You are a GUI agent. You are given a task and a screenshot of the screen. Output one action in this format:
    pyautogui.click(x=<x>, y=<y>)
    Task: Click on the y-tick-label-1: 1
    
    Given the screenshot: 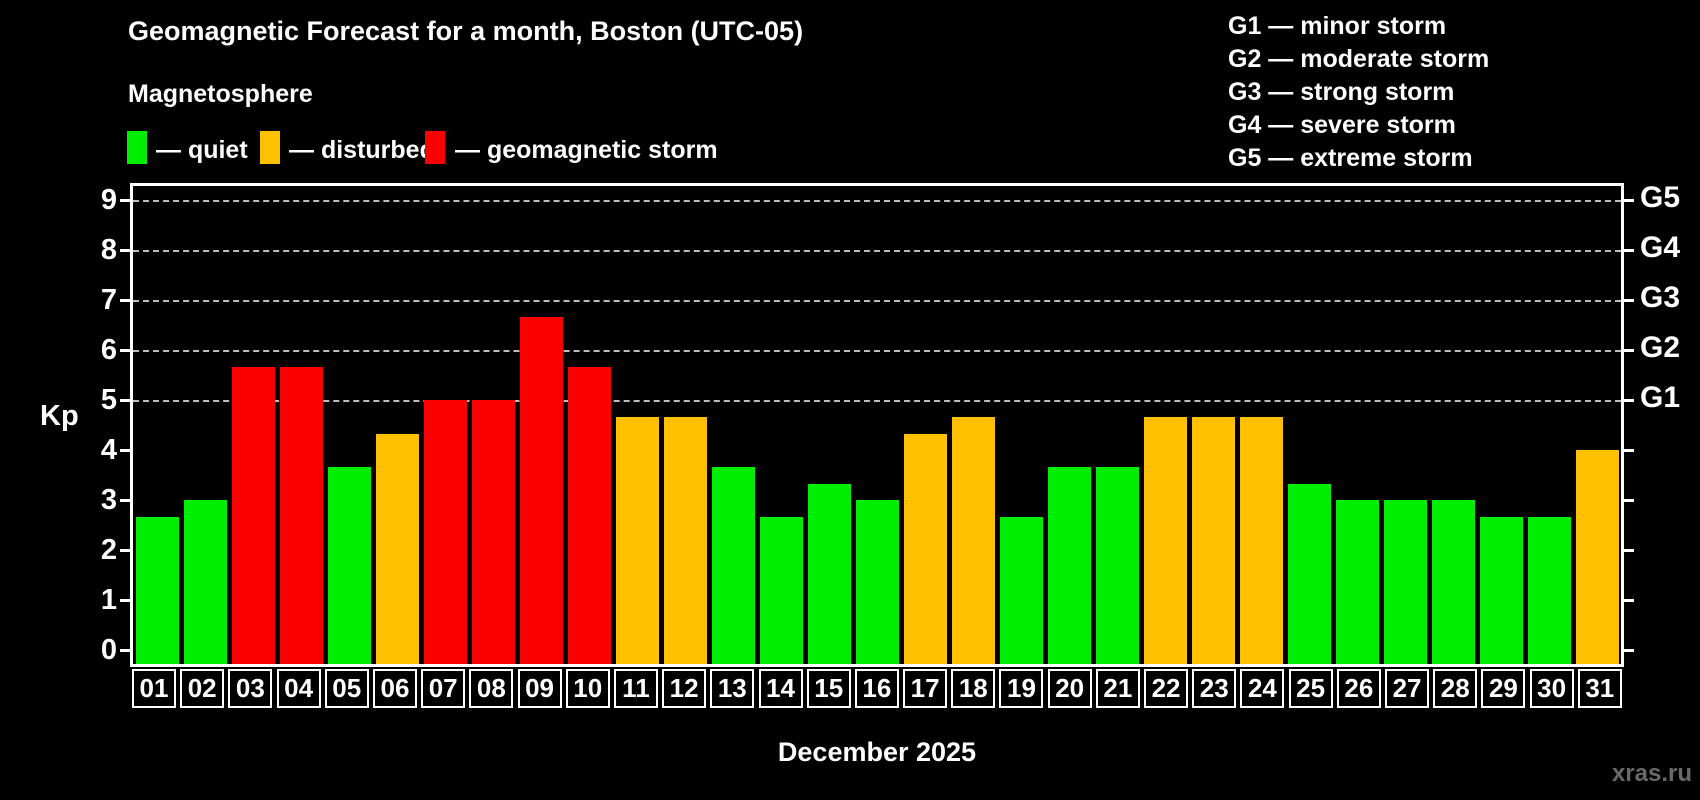 What is the action you would take?
    pyautogui.click(x=108, y=600)
    